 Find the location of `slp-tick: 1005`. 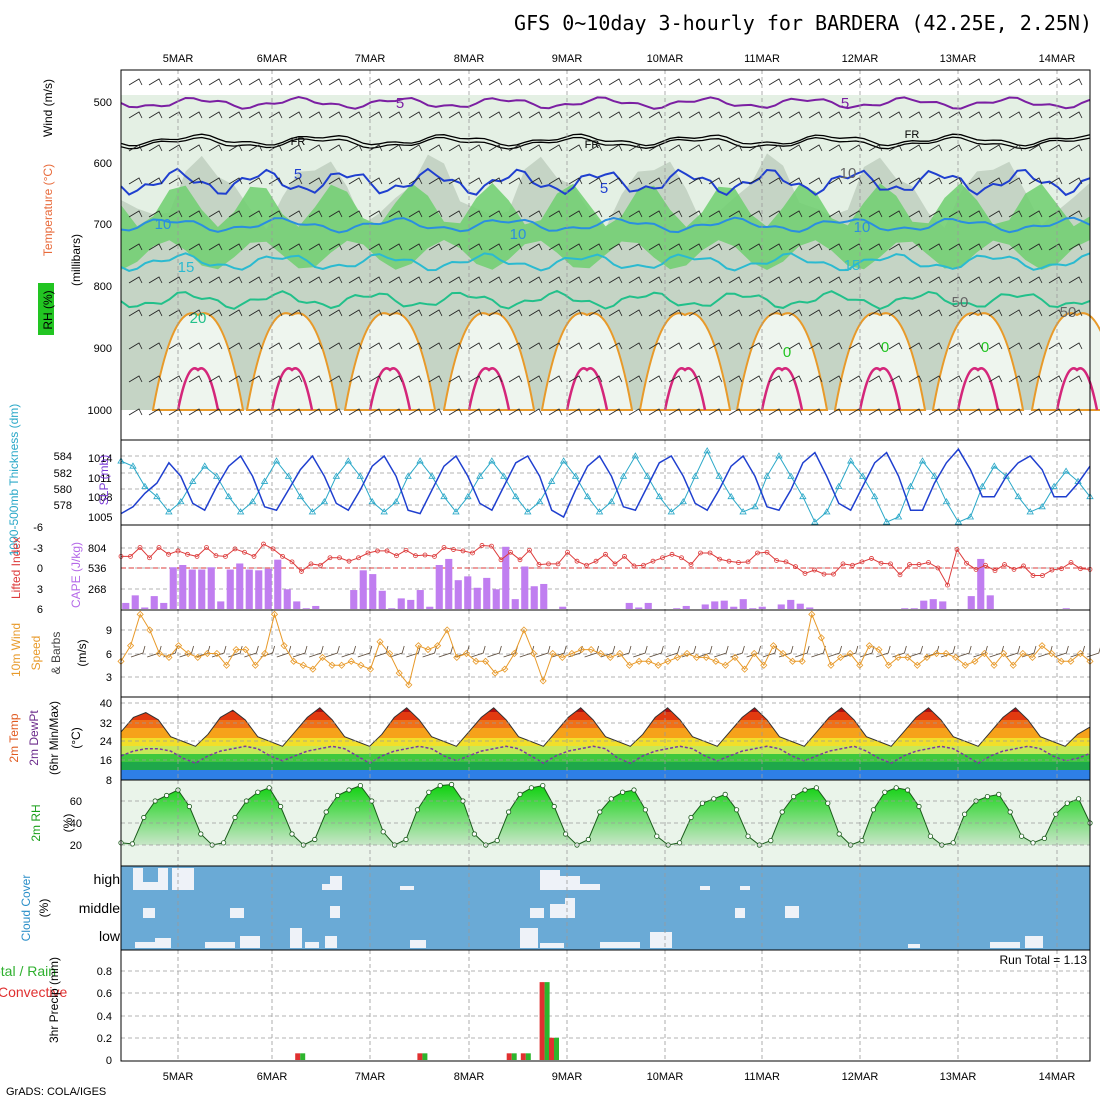

slp-tick: 1005 is located at coordinates (100, 518).